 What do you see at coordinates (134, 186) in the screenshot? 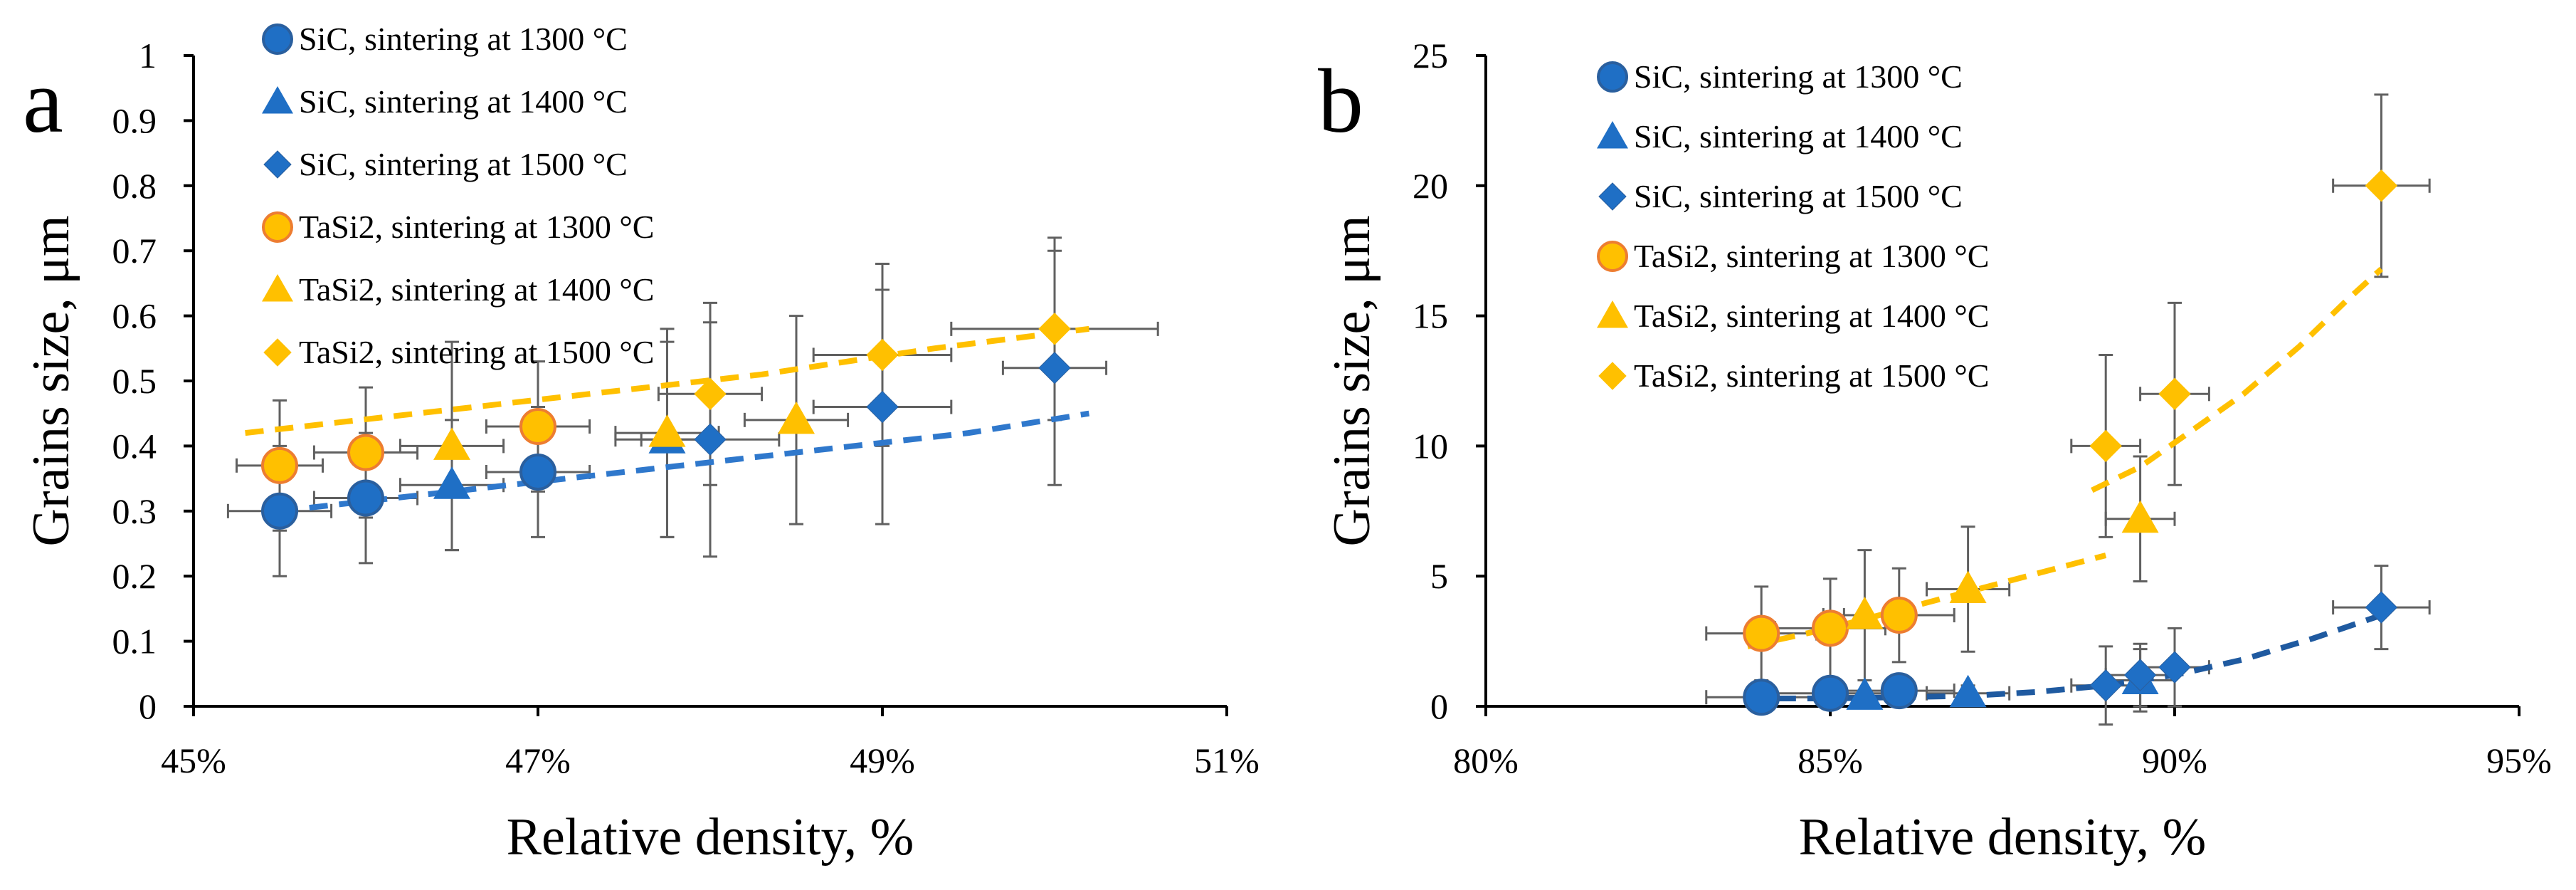
I see `y-tick-label: 0.8` at bounding box center [134, 186].